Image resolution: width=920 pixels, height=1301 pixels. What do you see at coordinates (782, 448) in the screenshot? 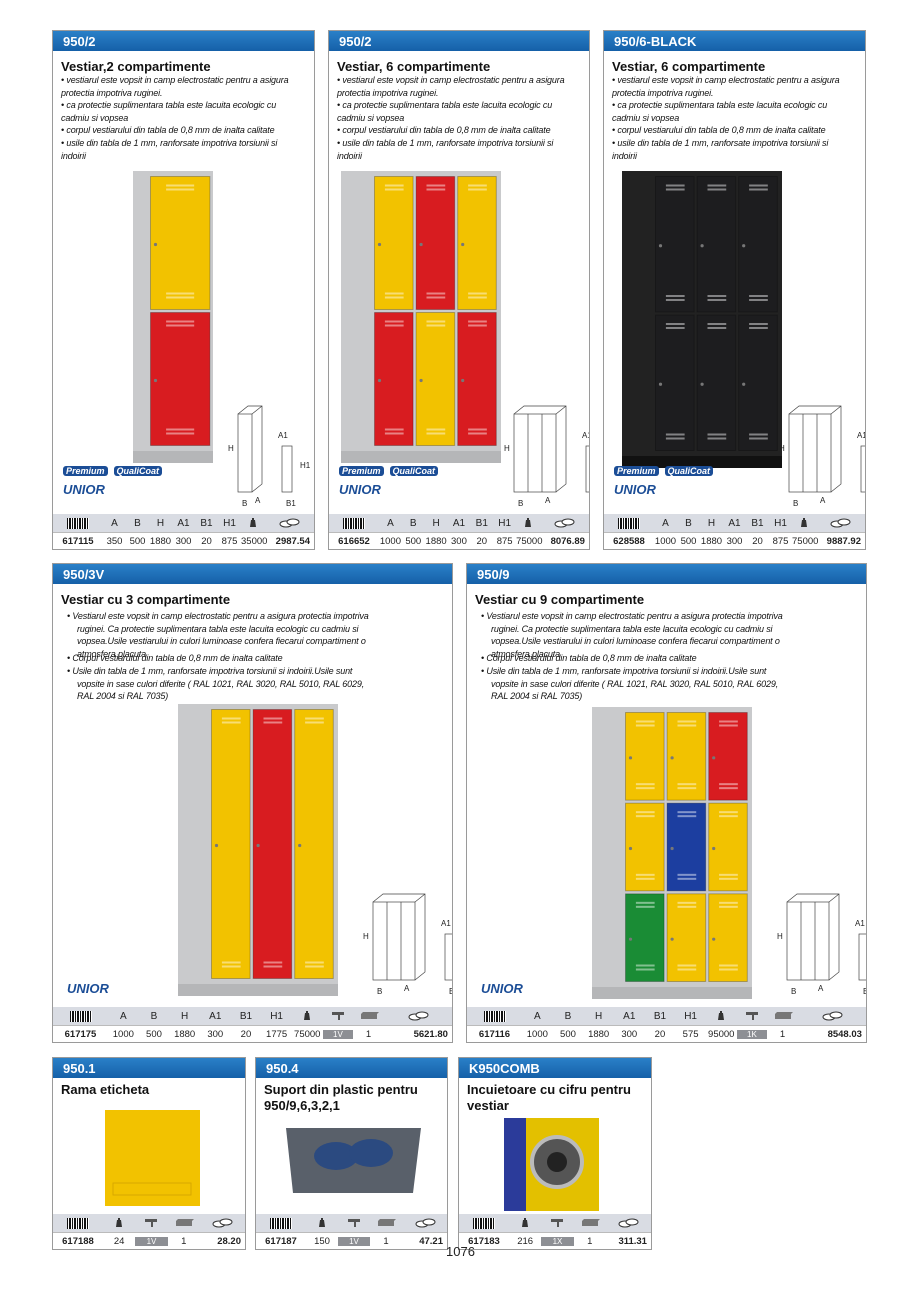
I see `dimension-label: H` at bounding box center [782, 448].